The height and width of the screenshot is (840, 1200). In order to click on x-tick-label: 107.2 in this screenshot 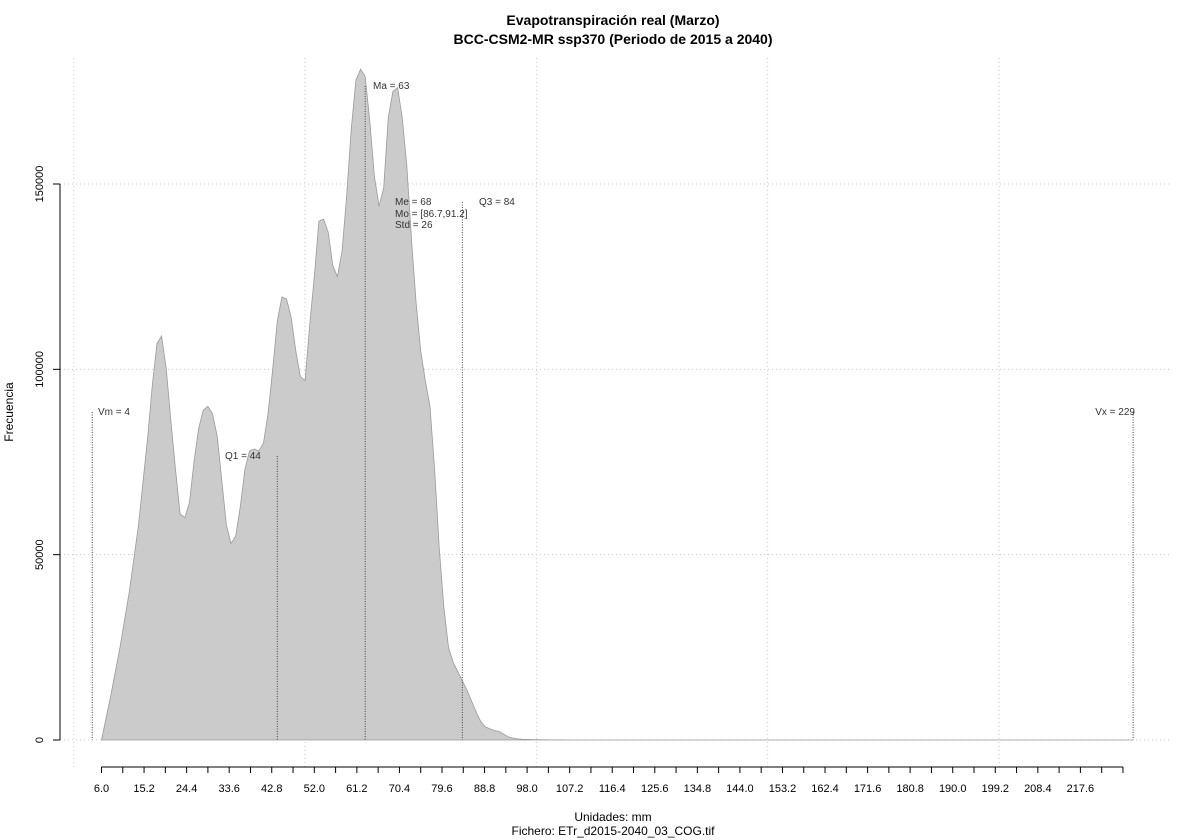, I will do `click(570, 789)`.